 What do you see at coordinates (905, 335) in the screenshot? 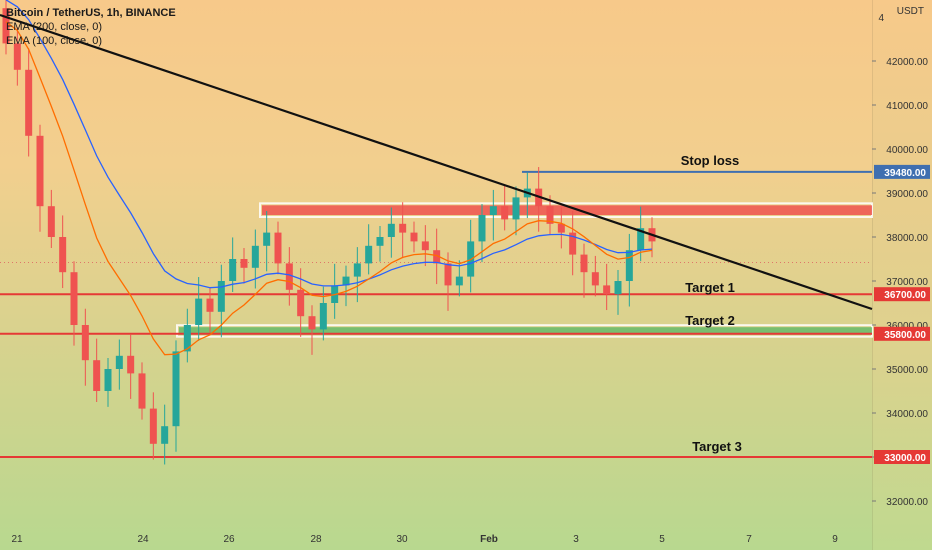
I see `price-label: 35800.00` at bounding box center [905, 335].